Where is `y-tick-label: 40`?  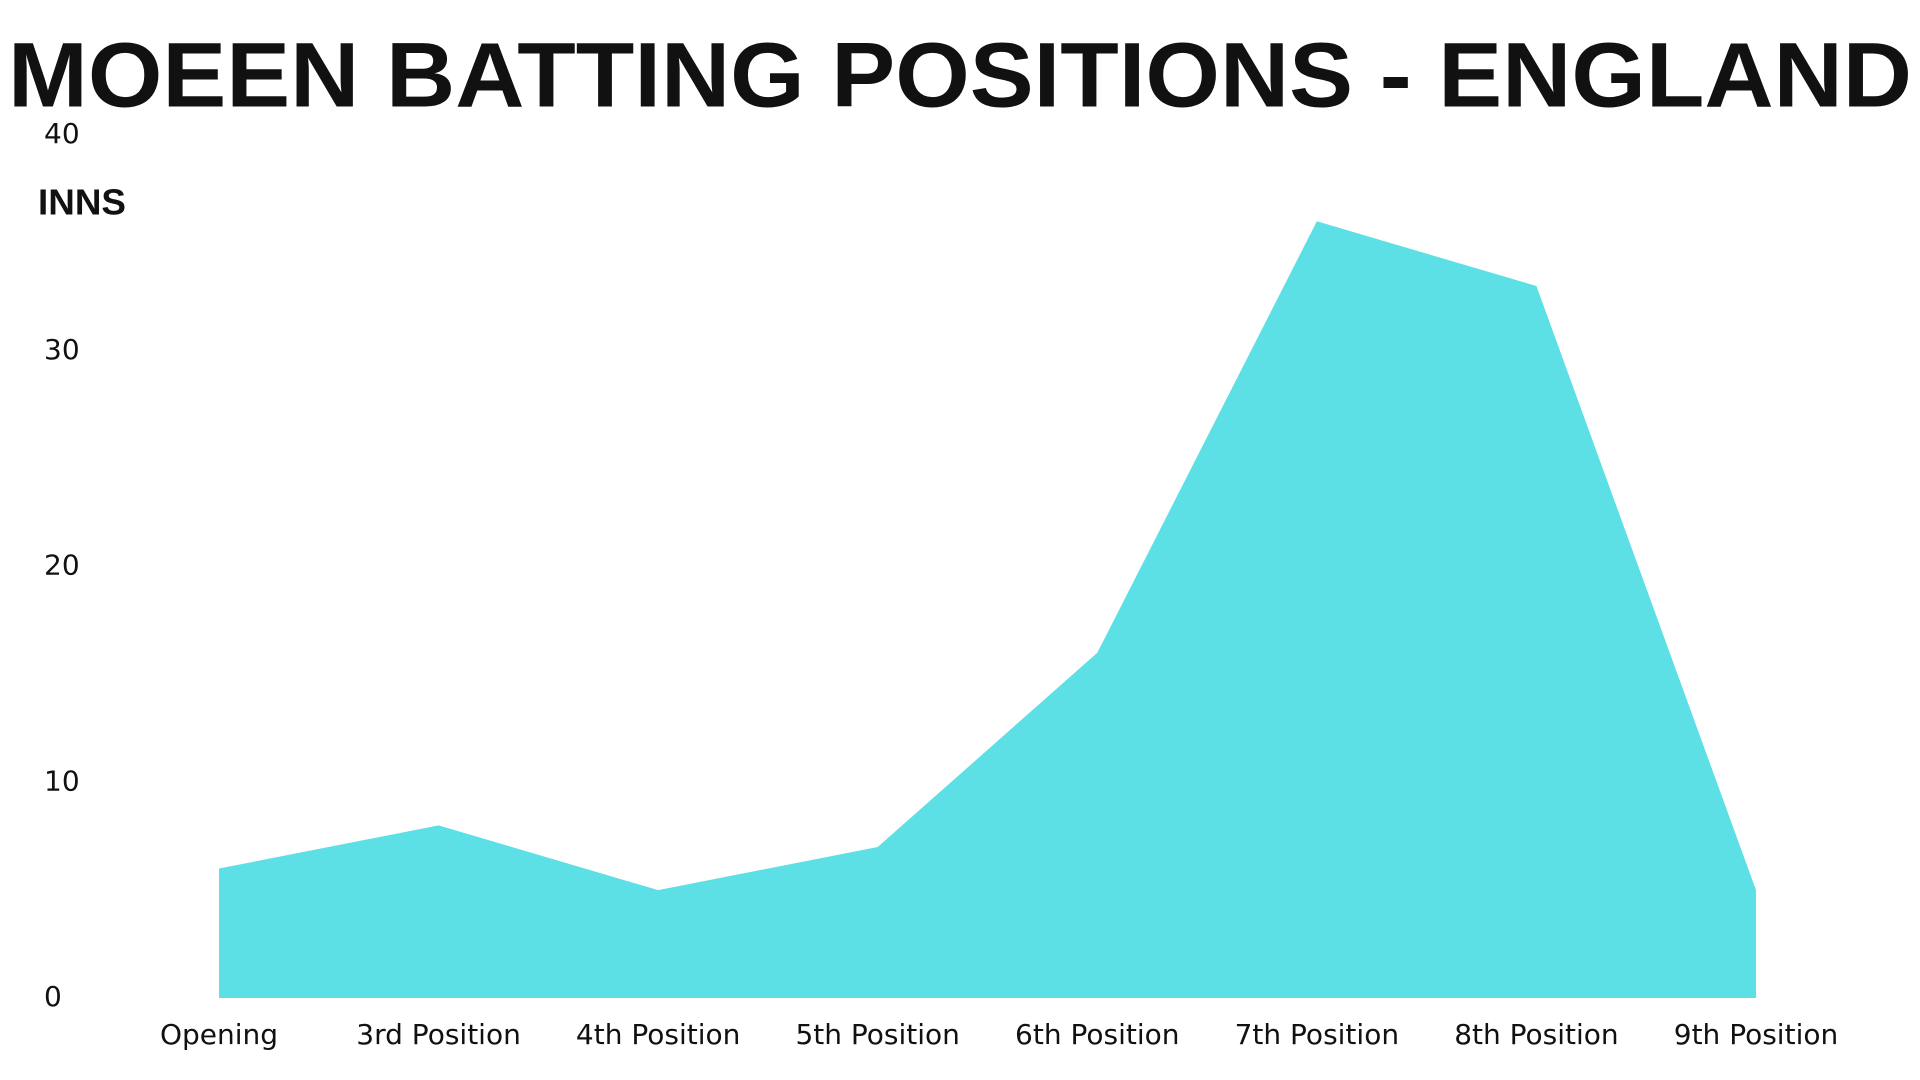
y-tick-label: 40 is located at coordinates (62, 133).